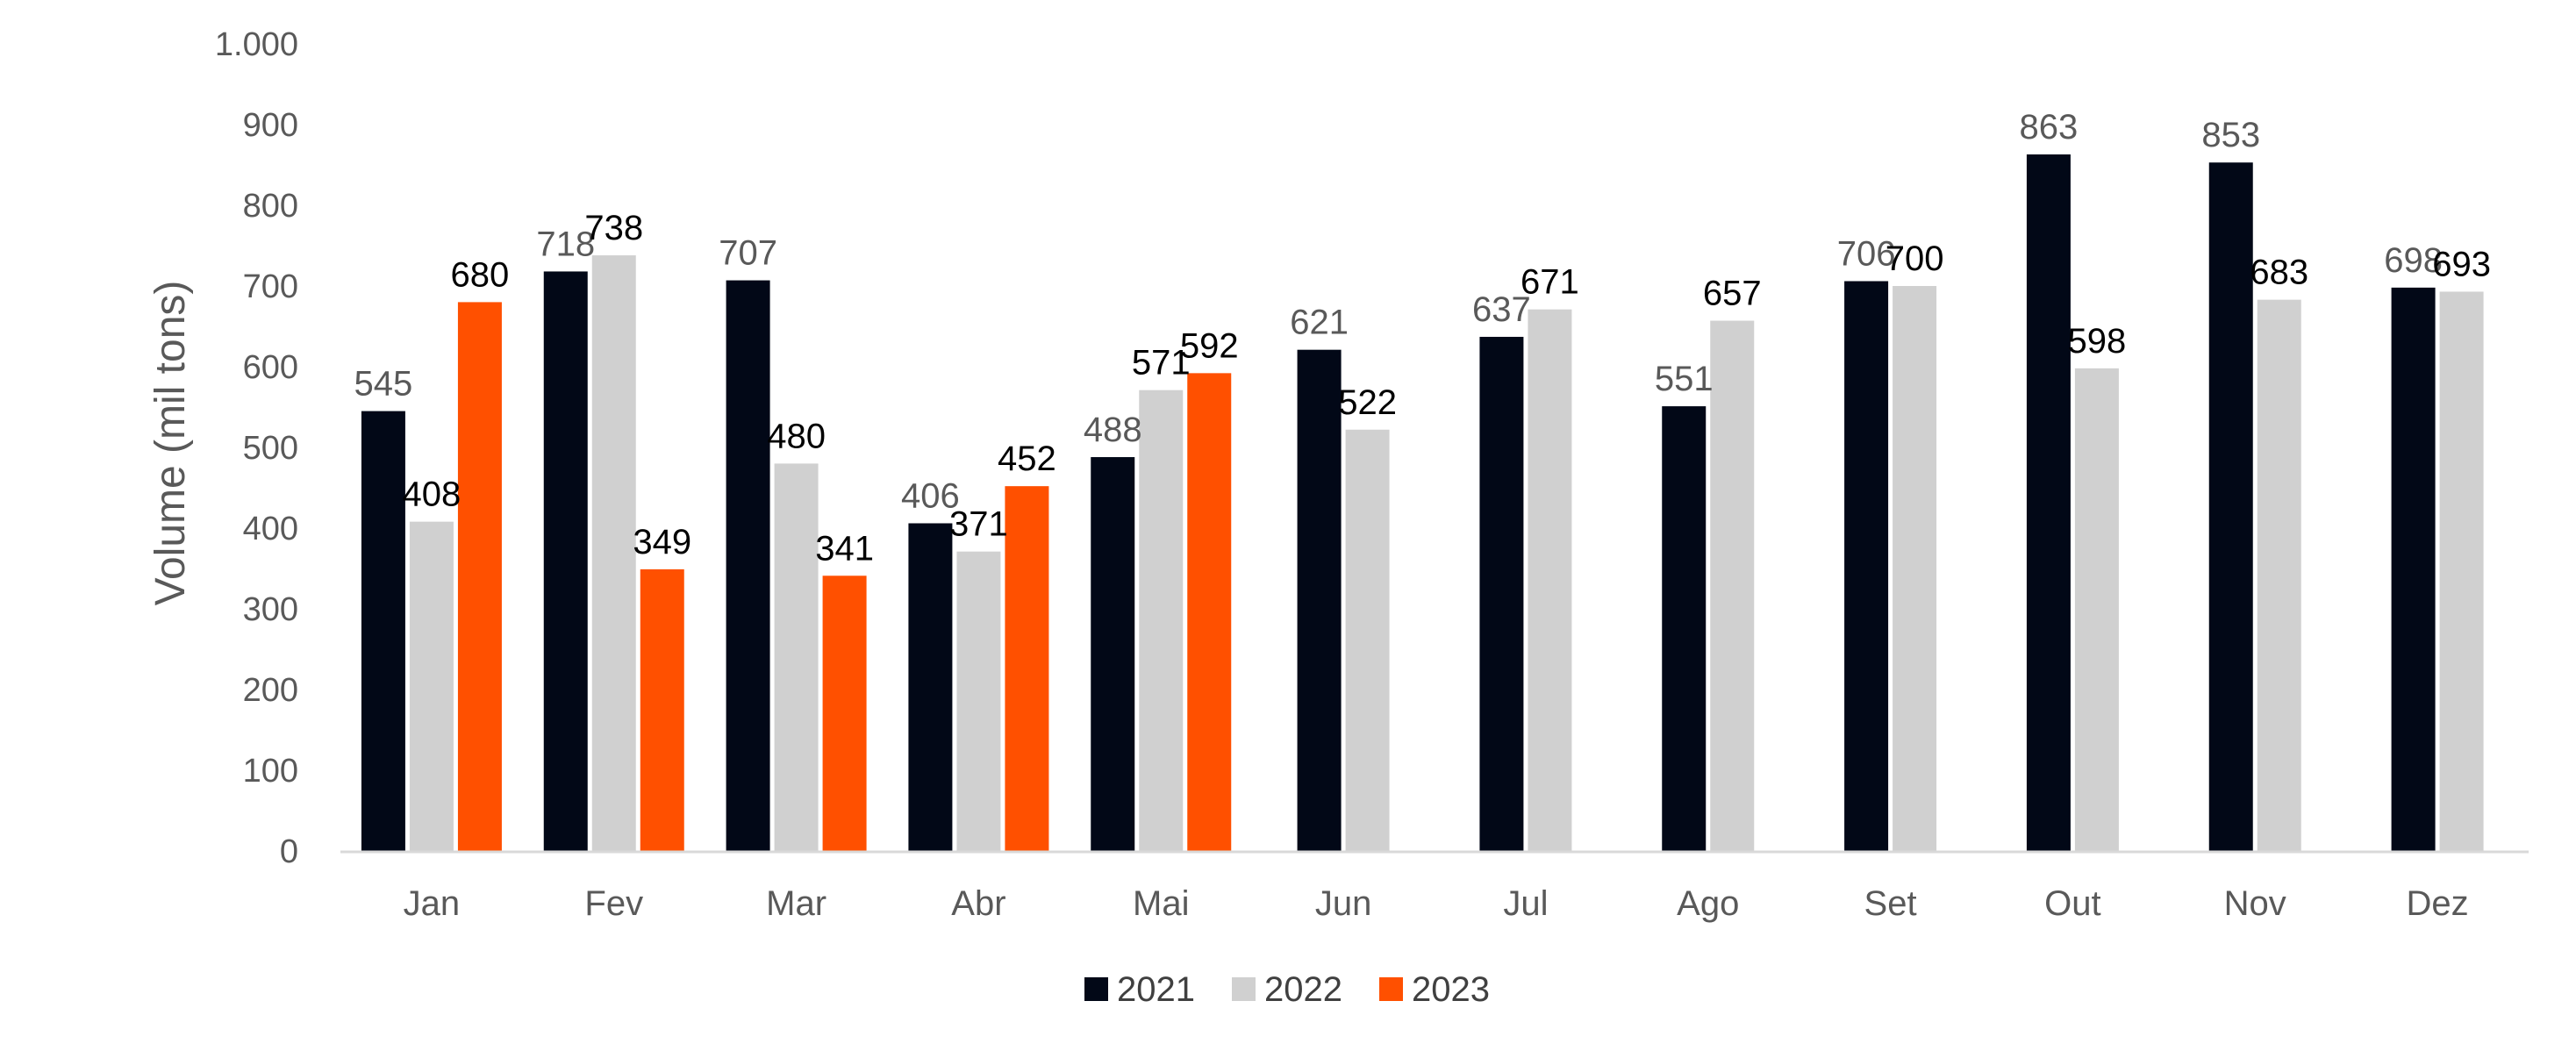 Image resolution: width=2576 pixels, height=1051 pixels. I want to click on bar-2022-out, so click(2096, 610).